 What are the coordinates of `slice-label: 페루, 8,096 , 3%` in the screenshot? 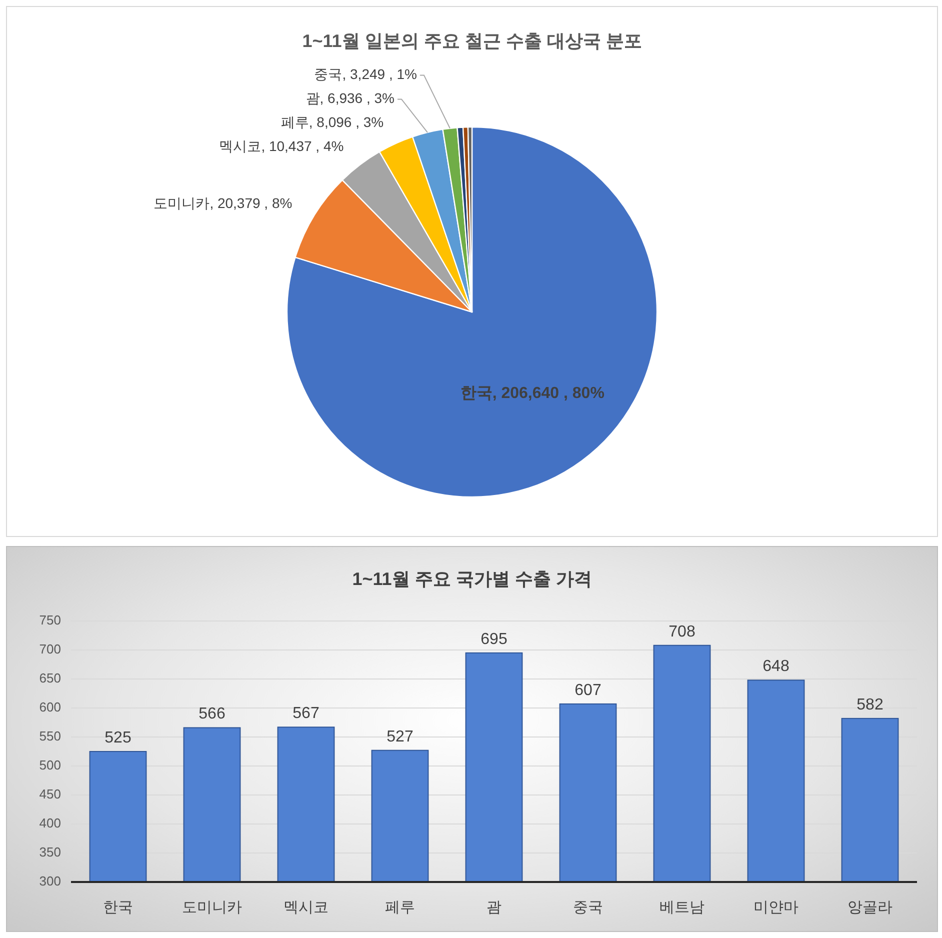 It's located at (332, 122).